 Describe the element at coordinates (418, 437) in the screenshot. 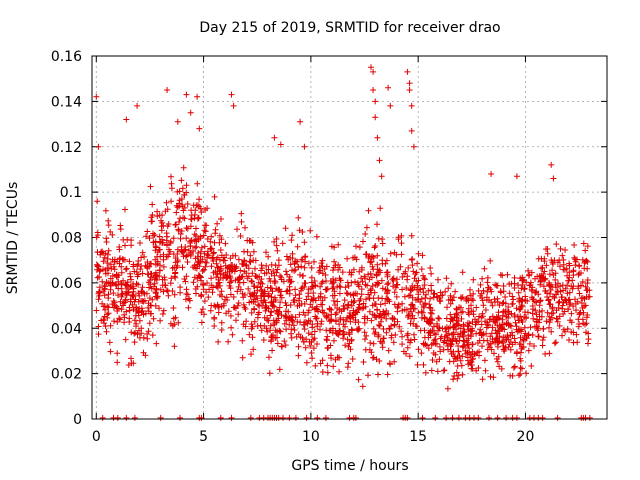

I see `x-tick-label: 15` at that location.